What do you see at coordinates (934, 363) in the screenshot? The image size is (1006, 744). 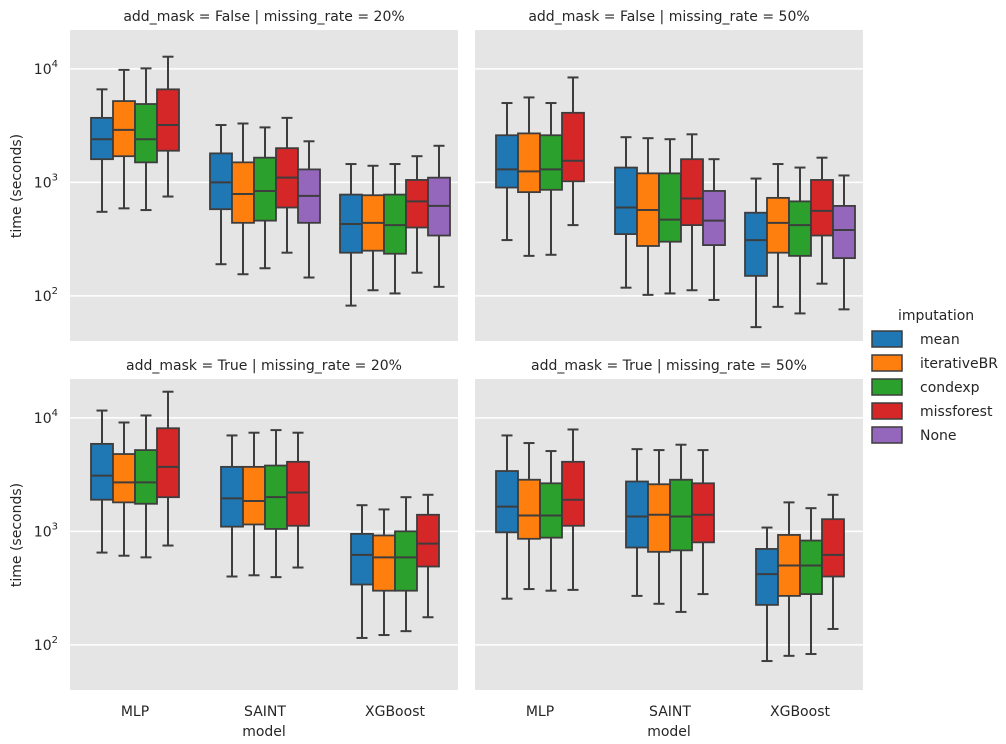 I see `legend-item: iterativeBR` at bounding box center [934, 363].